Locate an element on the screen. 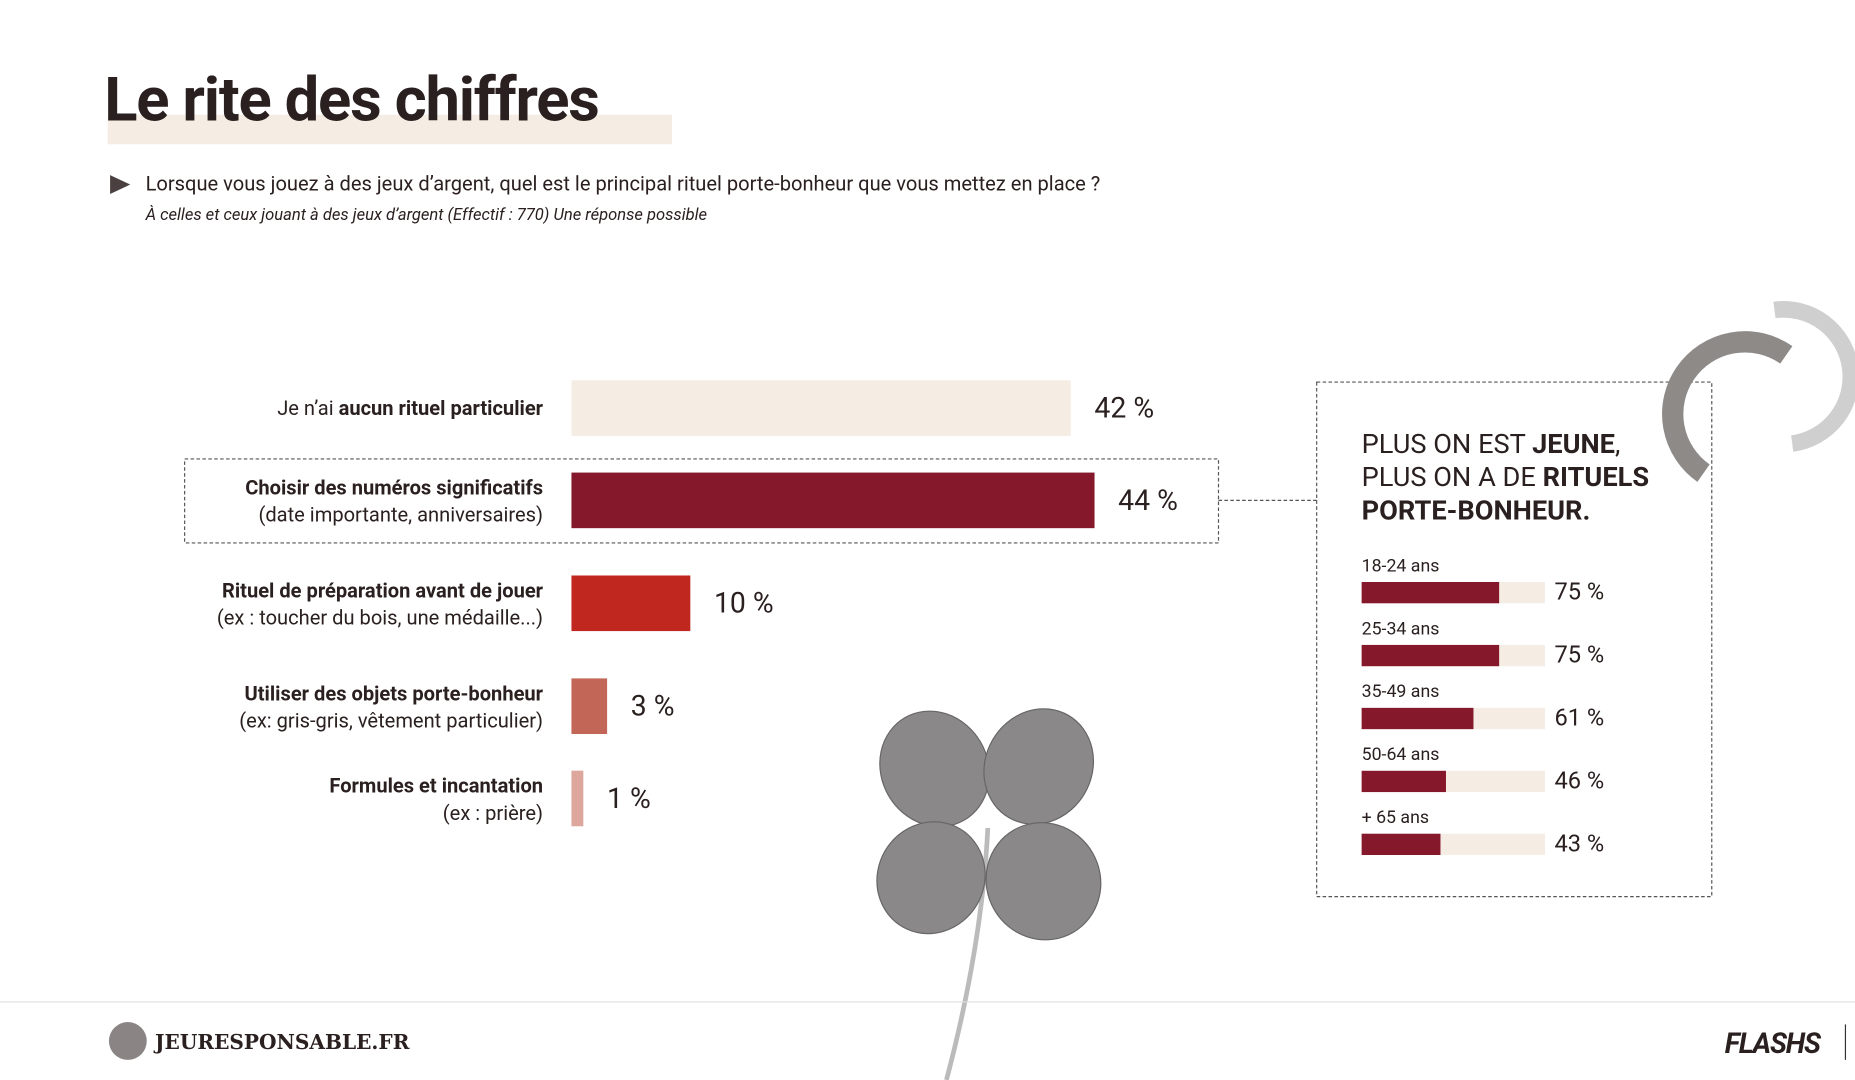 This screenshot has width=1855, height=1080. horseshoe is located at coordinates (1758, 391).